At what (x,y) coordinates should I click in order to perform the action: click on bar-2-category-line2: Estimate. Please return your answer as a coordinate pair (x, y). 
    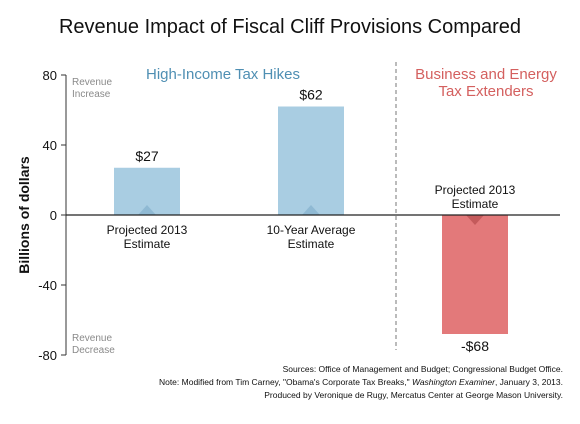
    Looking at the image, I should click on (311, 244).